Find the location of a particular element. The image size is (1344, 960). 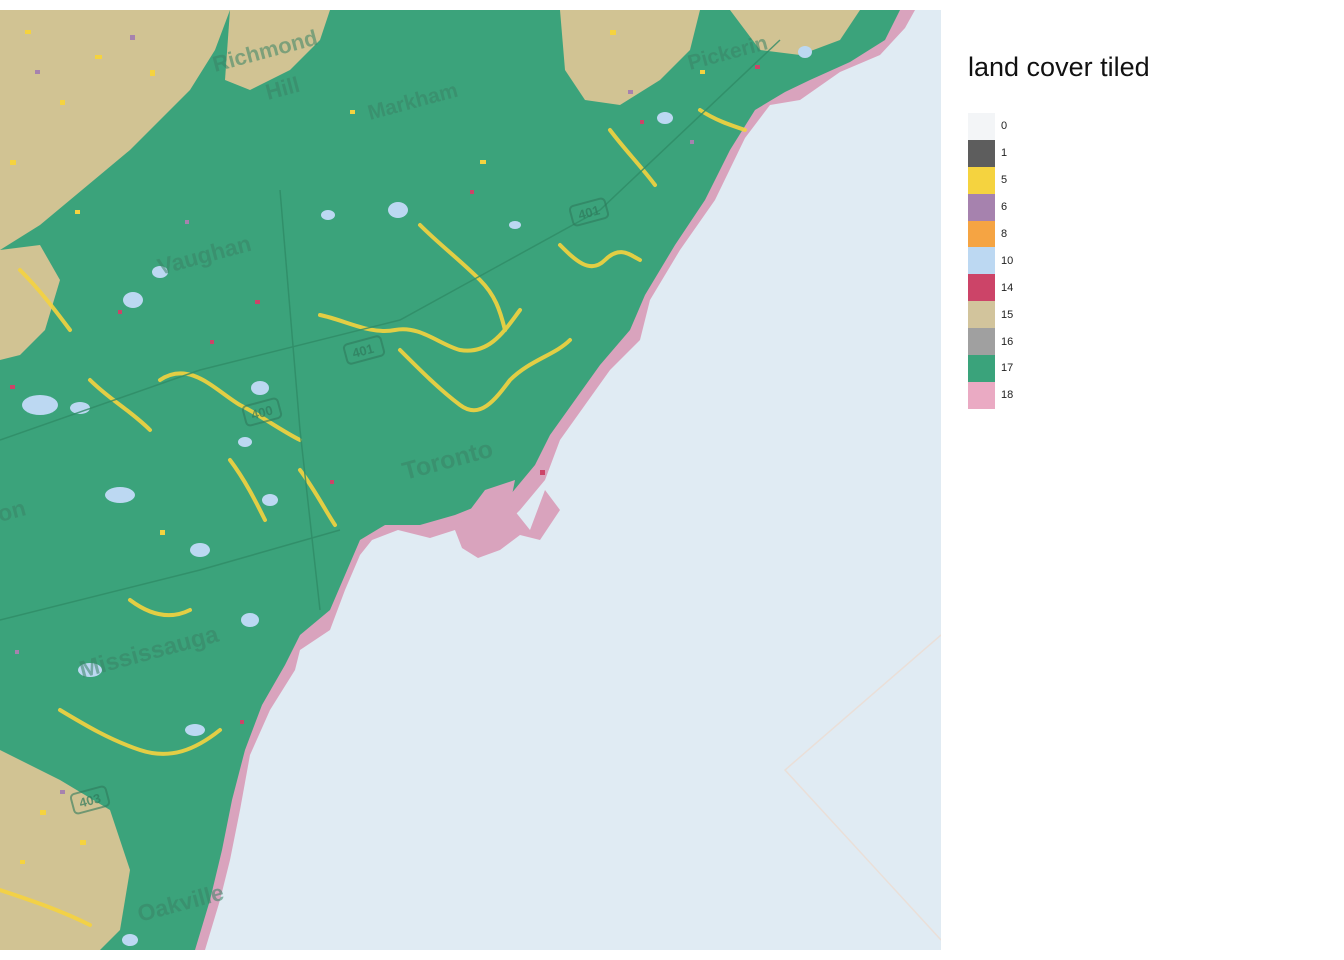

legend-item: 17 is located at coordinates (1148, 368).